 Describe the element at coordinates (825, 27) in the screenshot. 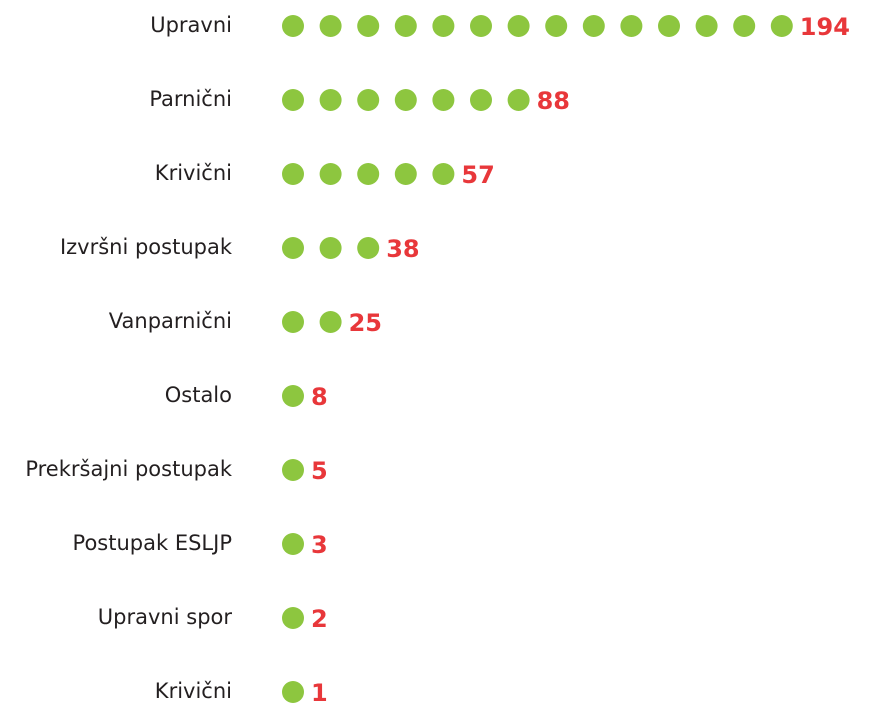

I see `value-label: 194` at that location.